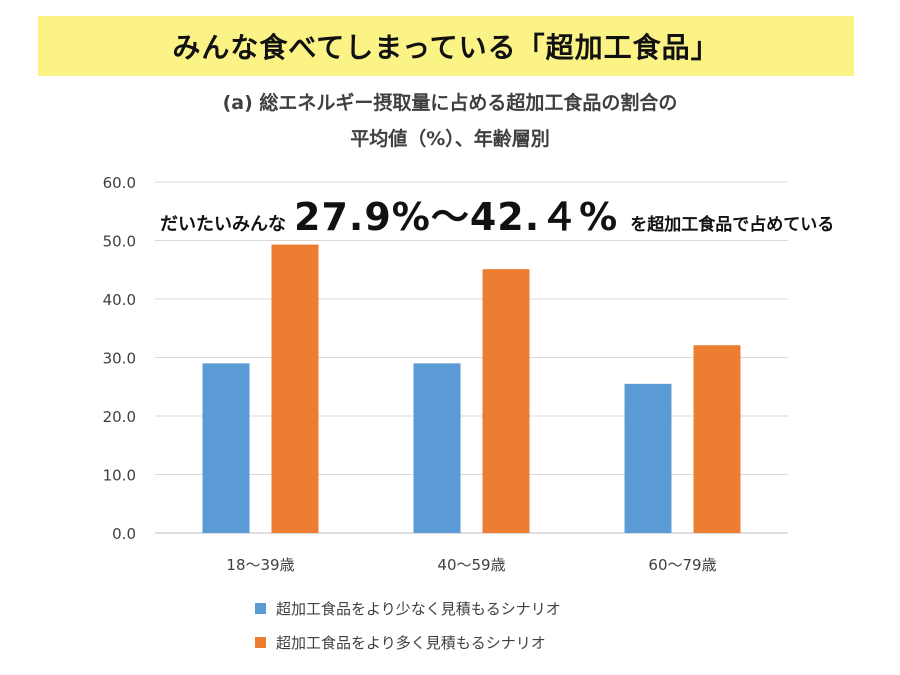 The image size is (900, 675). What do you see at coordinates (119, 242) in the screenshot?
I see `y-tick-label: 50.0` at bounding box center [119, 242].